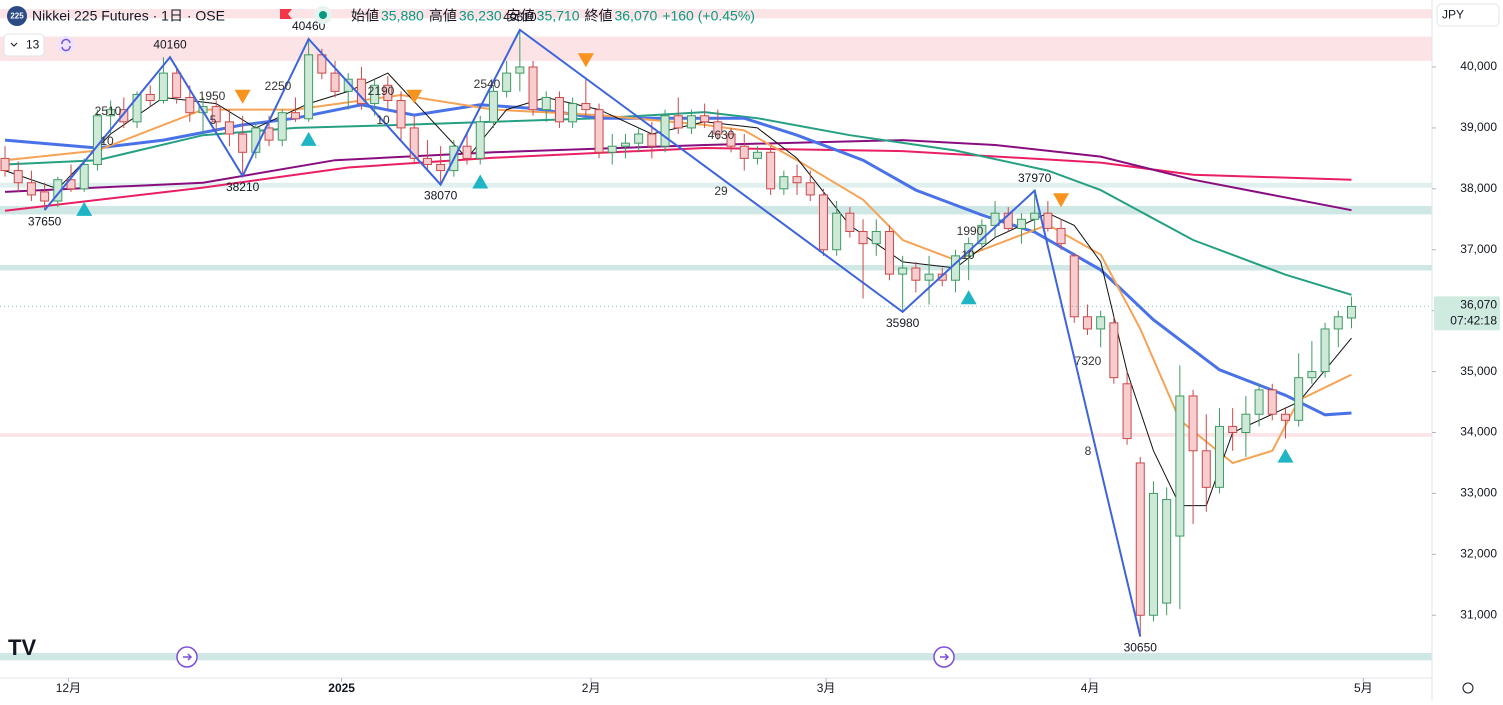 The height and width of the screenshot is (705, 1503). Describe the element at coordinates (45, 221) in the screenshot. I see `pivot-label: 37650` at that location.